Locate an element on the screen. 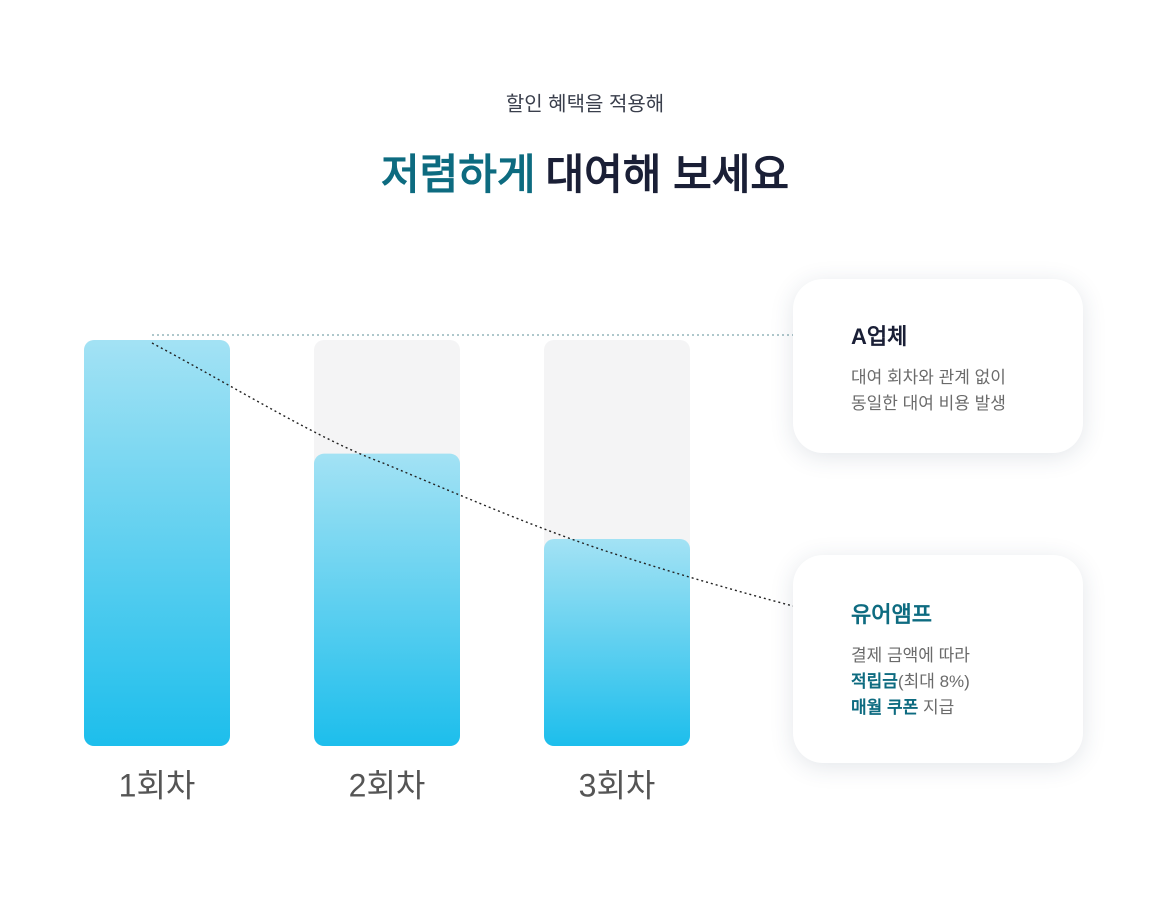 The height and width of the screenshot is (897, 1170). card: 유어앰프 결제 금액에 따라 적립금(최대 8%) 매월 쿠폰 지급 is located at coordinates (938, 659).